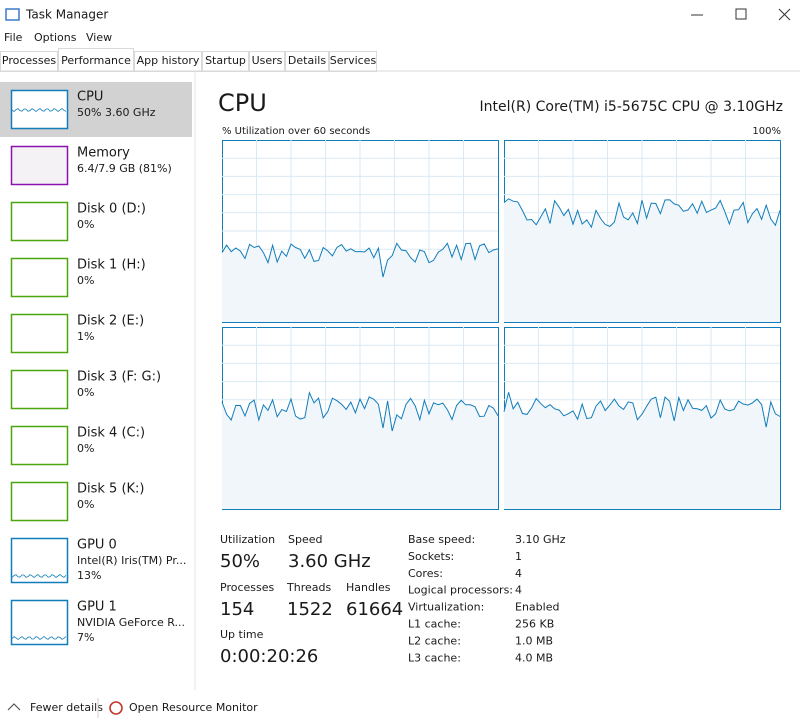  I want to click on tab-label: App history, so click(168, 60).